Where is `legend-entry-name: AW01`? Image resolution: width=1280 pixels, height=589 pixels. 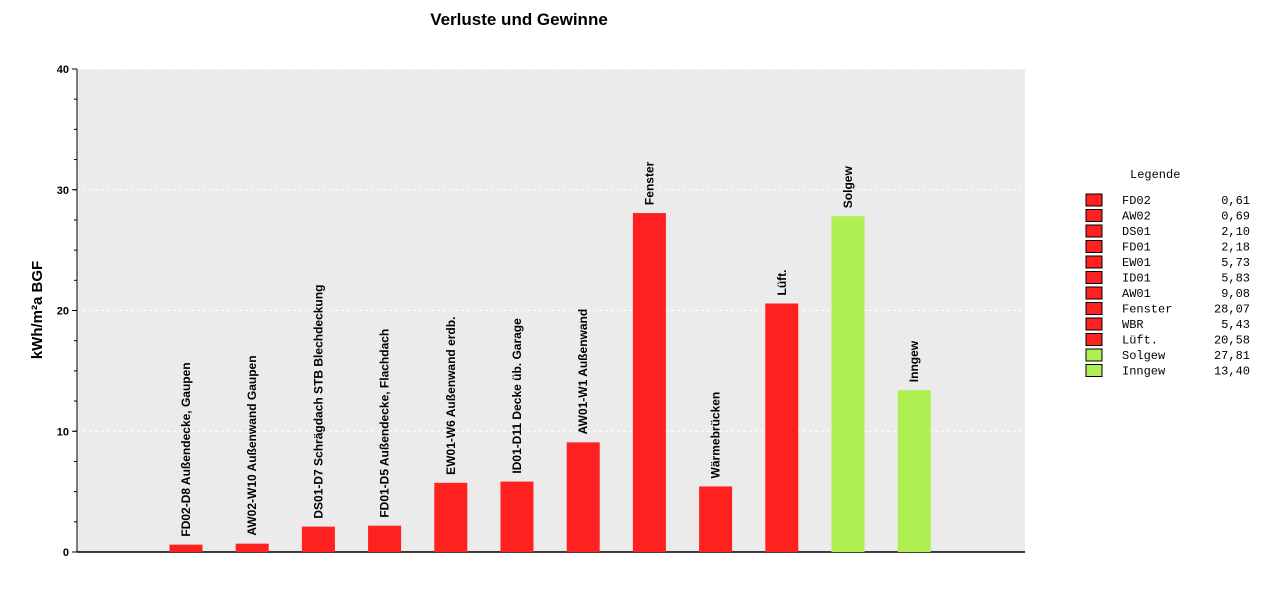
legend-entry-name: AW01 is located at coordinates (1136, 294).